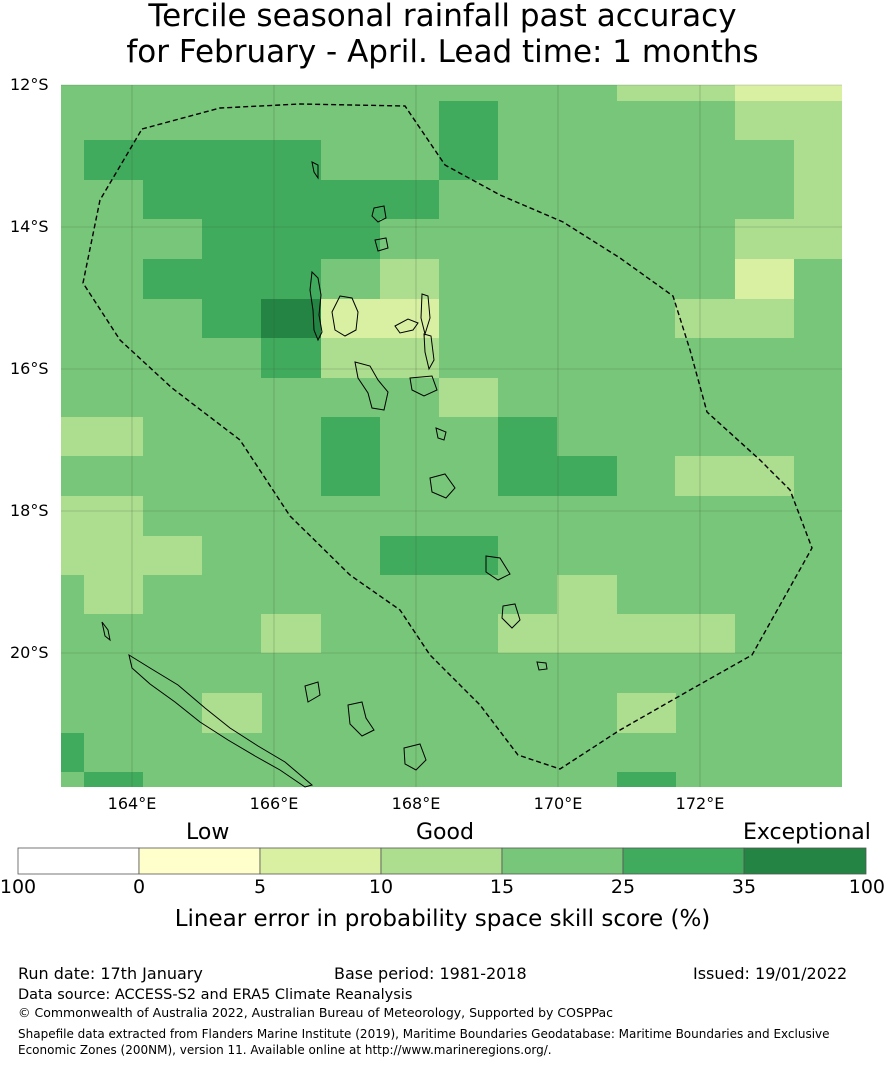 Image resolution: width=885 pixels, height=1065 pixels. I want to click on colorbar-tick: 5, so click(260, 887).